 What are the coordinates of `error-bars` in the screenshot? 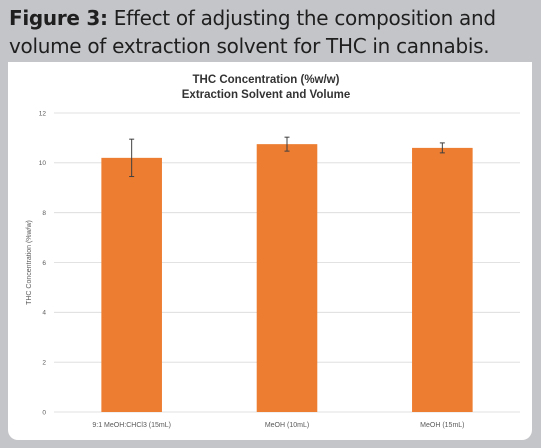 It's located at (287, 157).